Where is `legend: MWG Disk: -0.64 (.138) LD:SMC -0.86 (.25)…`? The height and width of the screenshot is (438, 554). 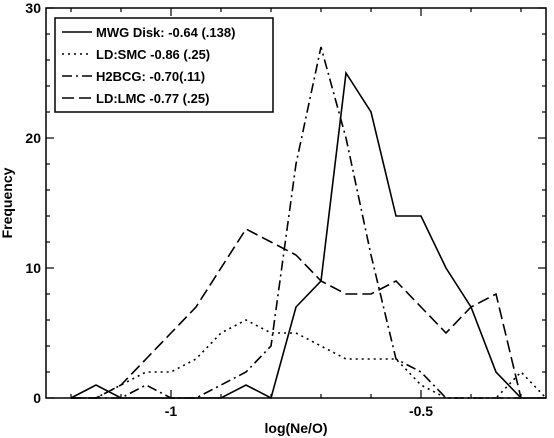
legend: MWG Disk: -0.64 (.138) LD:SMC -0.86 (.25)… is located at coordinates (164, 65).